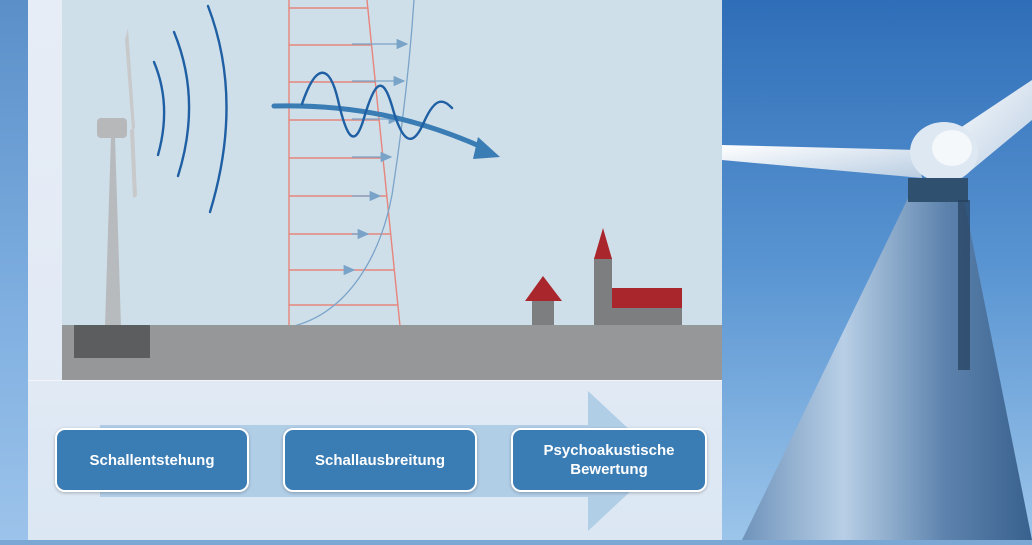 Image resolution: width=1032 pixels, height=545 pixels. What do you see at coordinates (392, 352) in the screenshot?
I see `ground` at bounding box center [392, 352].